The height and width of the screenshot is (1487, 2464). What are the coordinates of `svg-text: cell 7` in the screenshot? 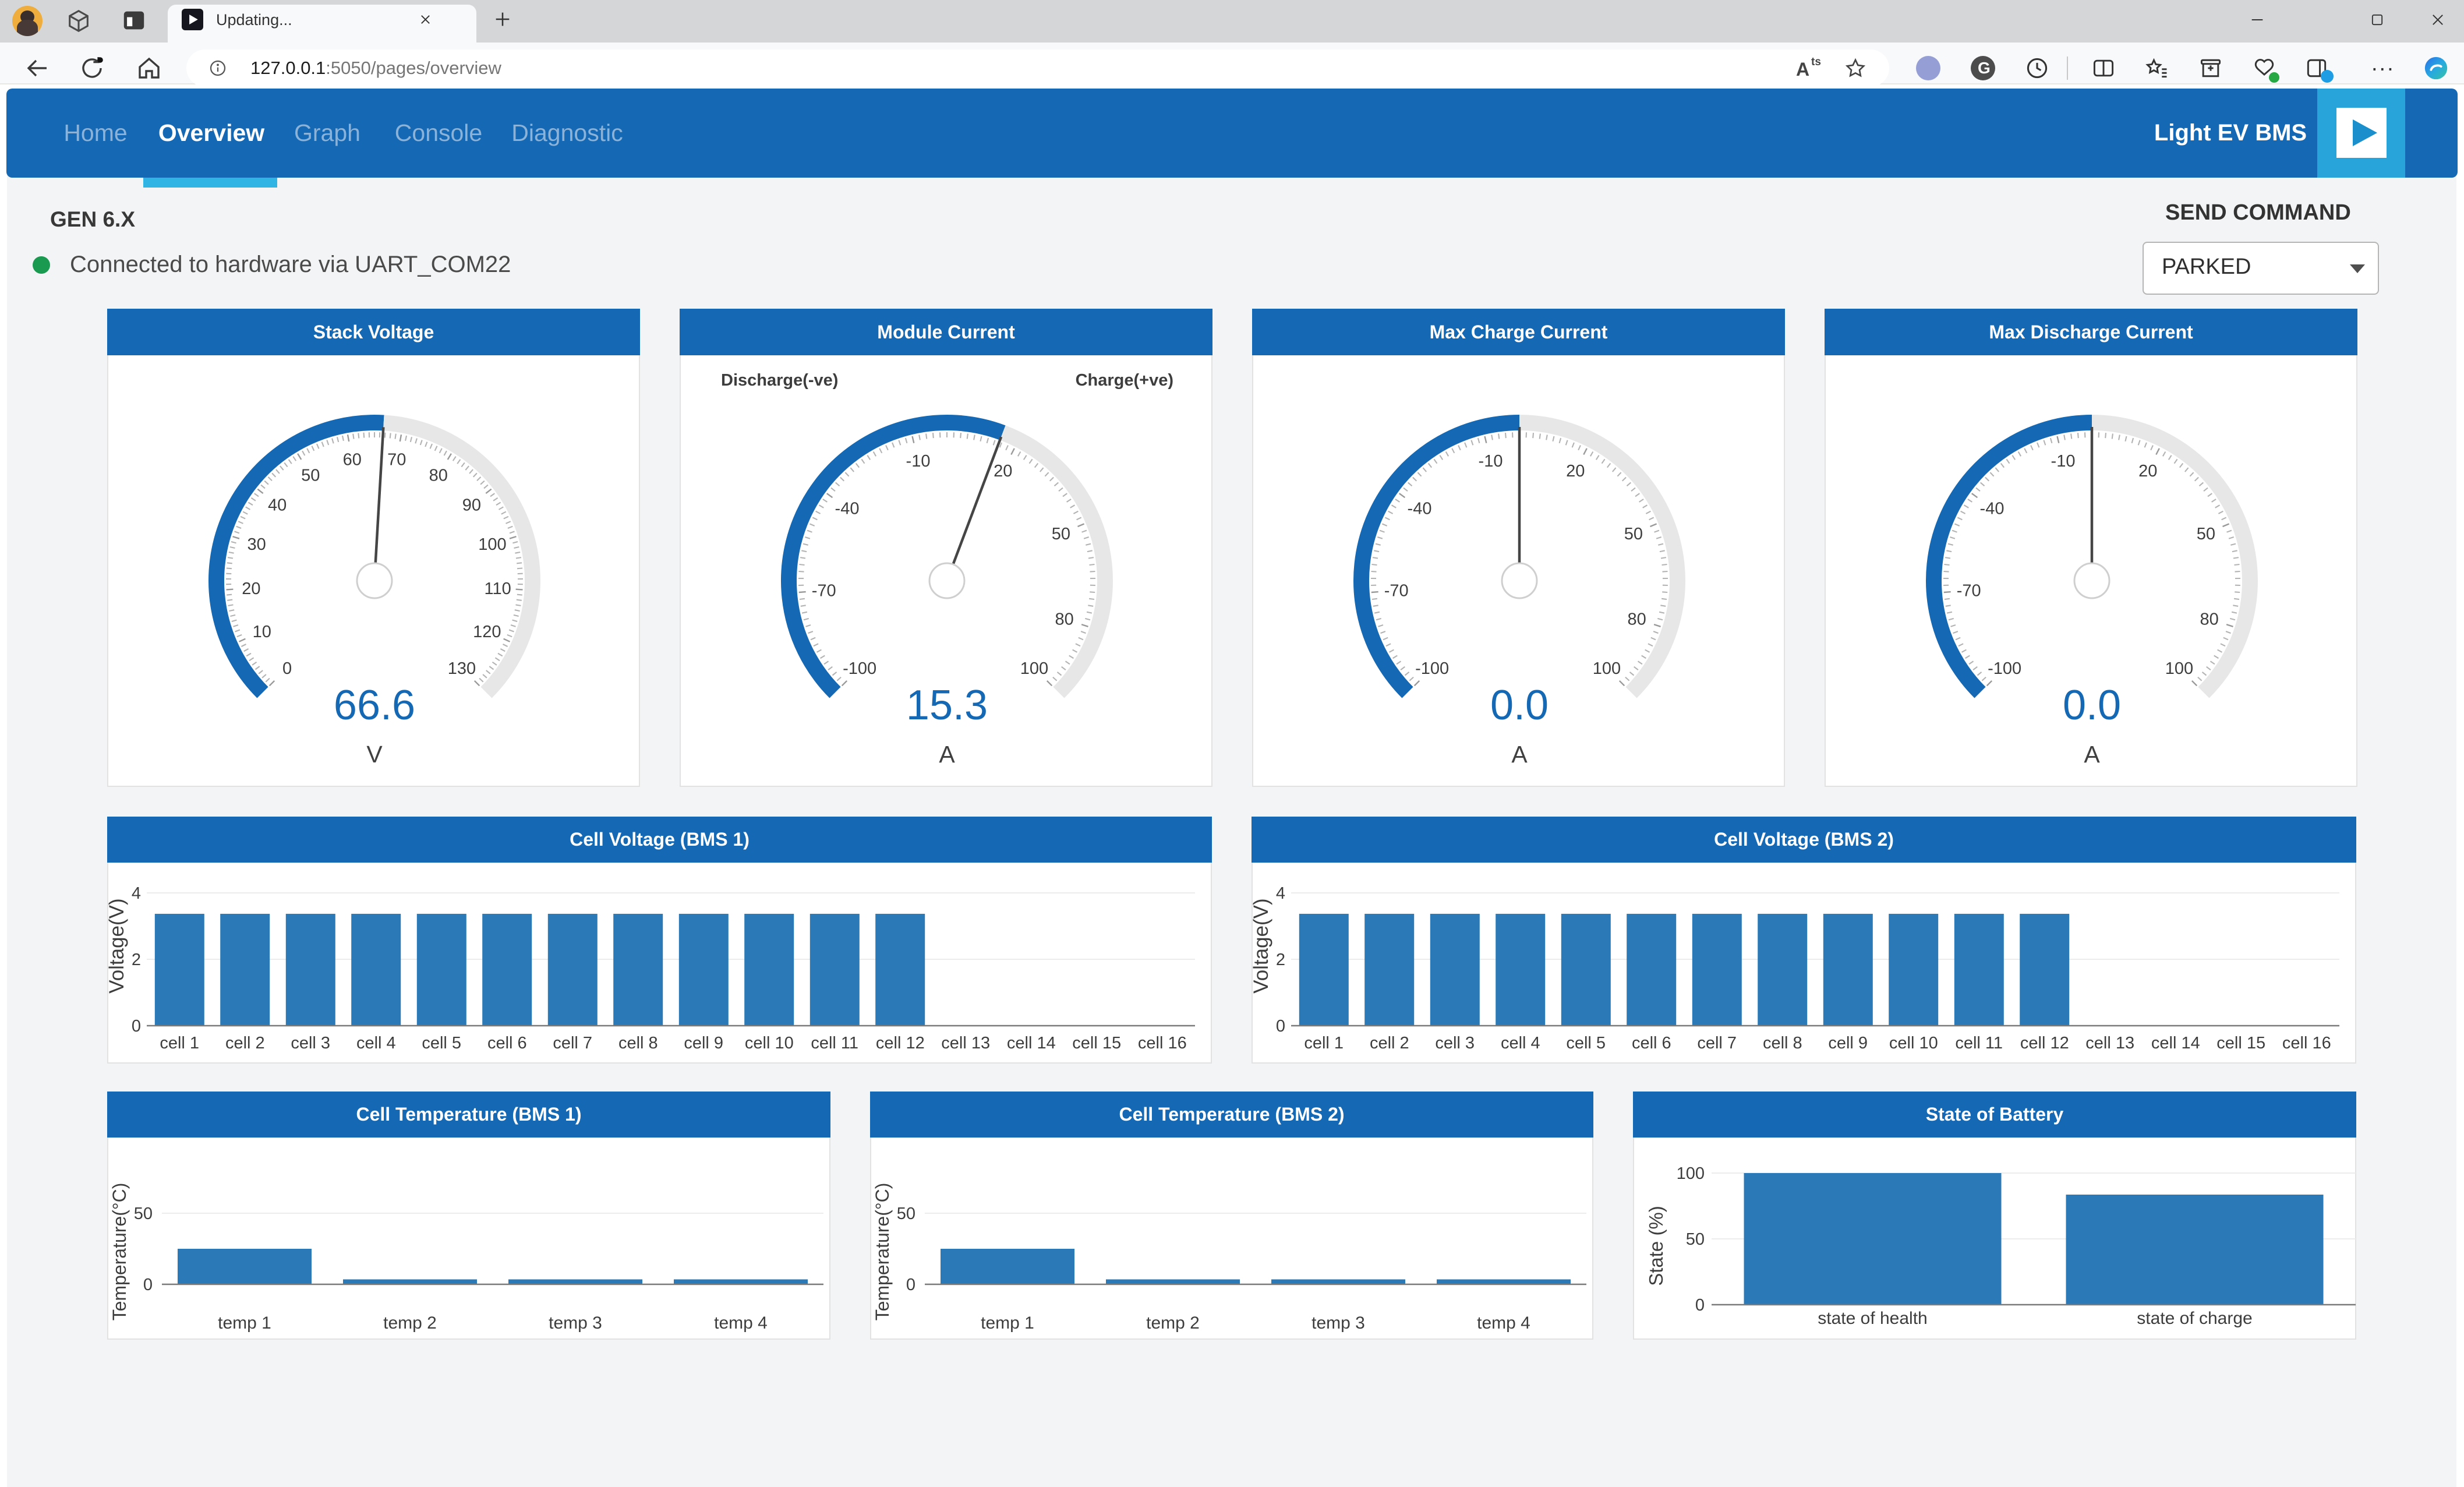 It's located at (1717, 1043).